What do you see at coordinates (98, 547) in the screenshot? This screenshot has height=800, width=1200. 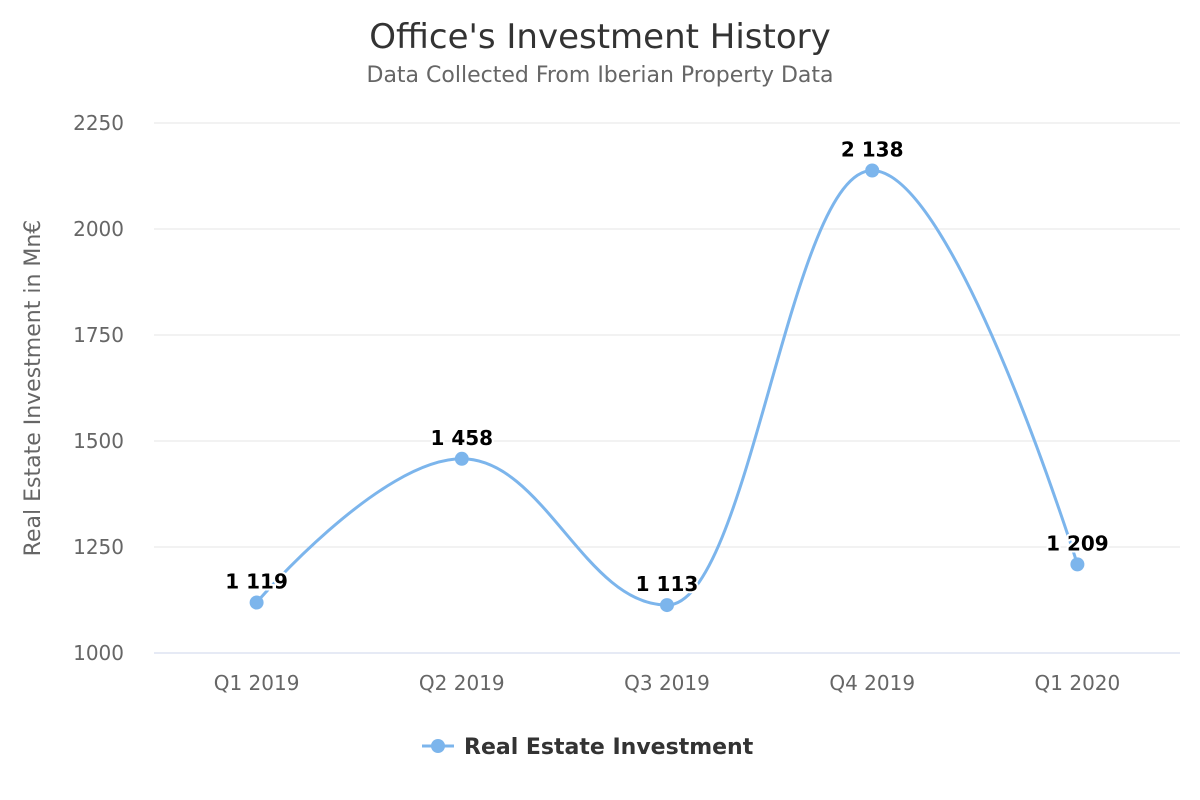 I see `y-tick-label: 1250` at bounding box center [98, 547].